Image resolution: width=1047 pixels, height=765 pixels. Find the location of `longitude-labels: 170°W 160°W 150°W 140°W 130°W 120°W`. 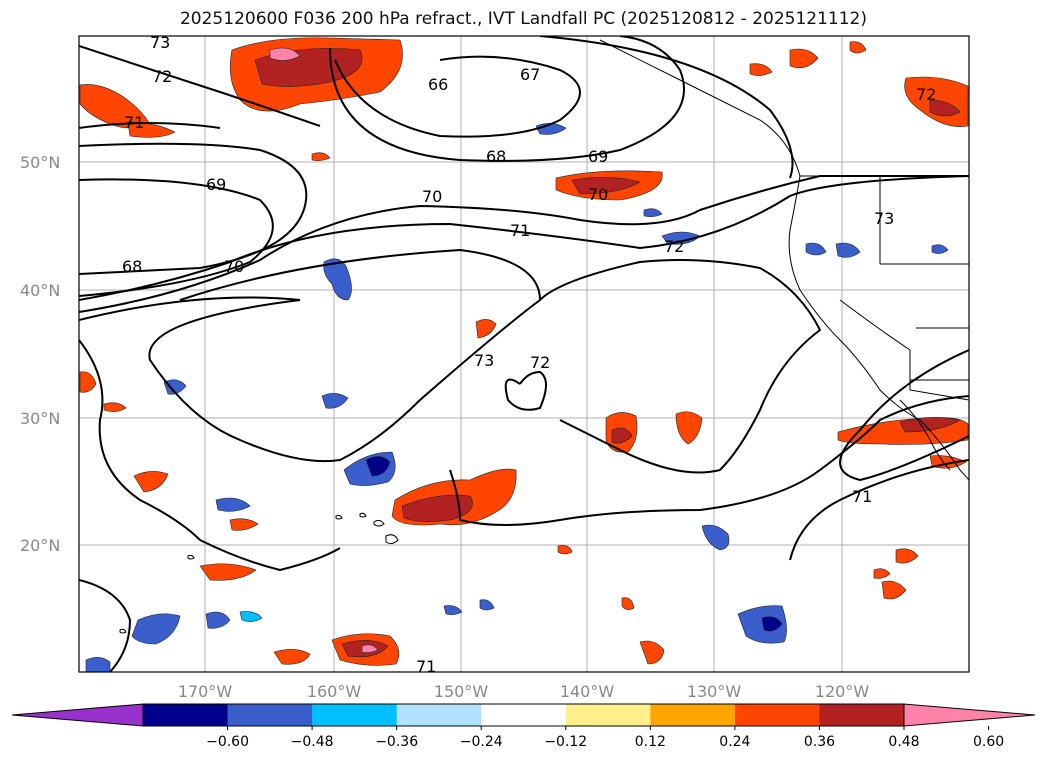

longitude-labels: 170°W 160°W 150°W 140°W 130°W 120°W is located at coordinates (524, 691).